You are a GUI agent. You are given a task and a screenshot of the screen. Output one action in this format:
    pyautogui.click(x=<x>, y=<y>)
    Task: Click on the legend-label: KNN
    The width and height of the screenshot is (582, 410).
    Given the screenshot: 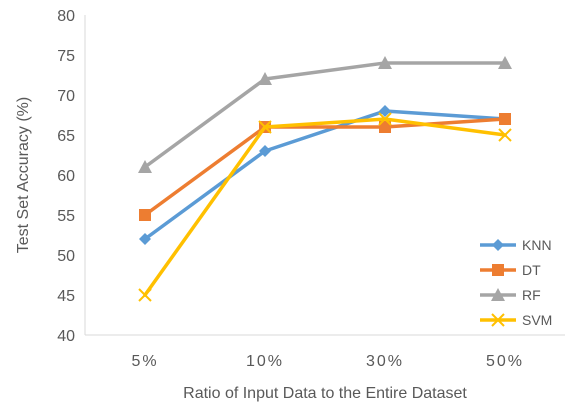 What is the action you would take?
    pyautogui.click(x=537, y=245)
    